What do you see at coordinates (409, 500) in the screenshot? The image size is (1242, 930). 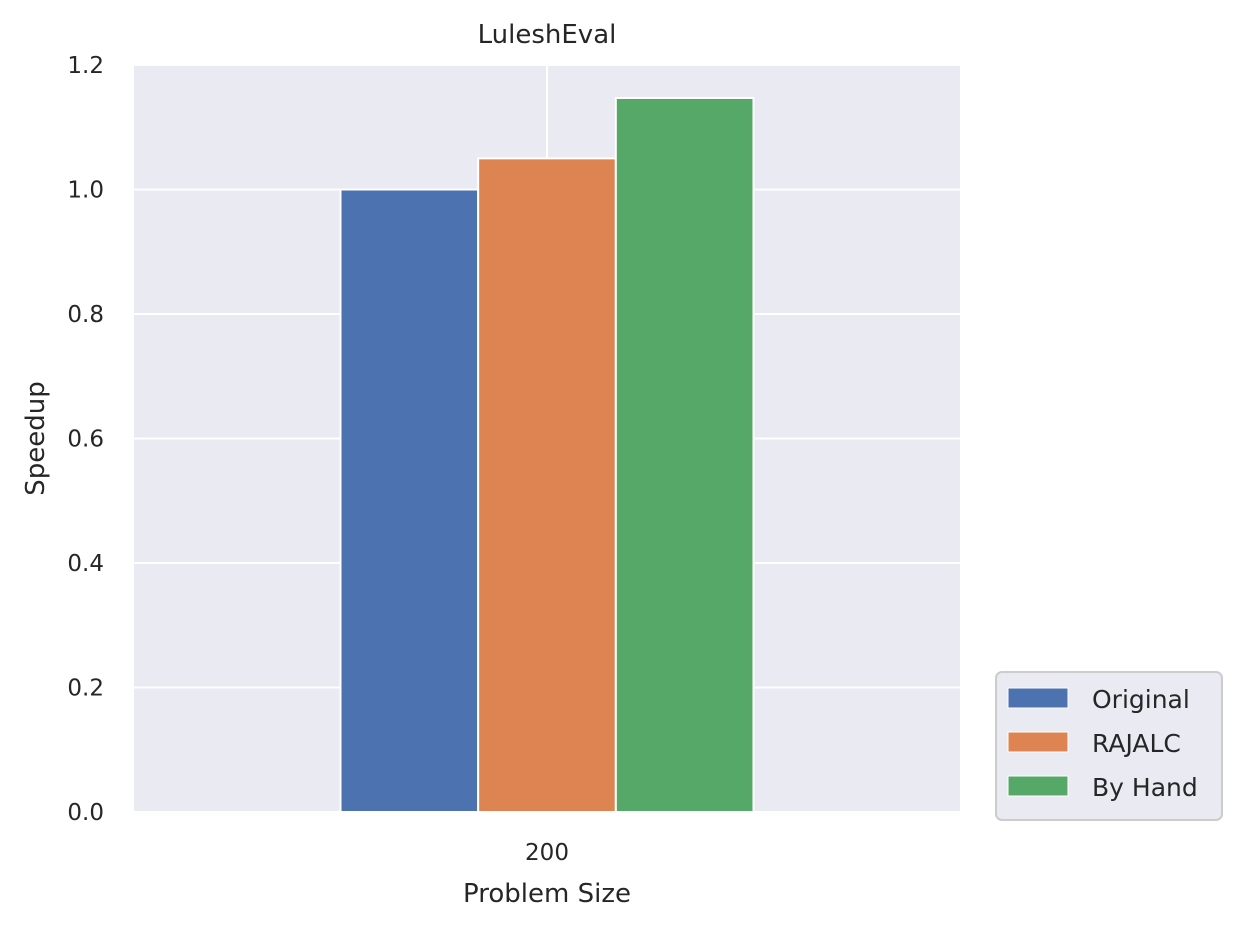 I see `bar-original` at bounding box center [409, 500].